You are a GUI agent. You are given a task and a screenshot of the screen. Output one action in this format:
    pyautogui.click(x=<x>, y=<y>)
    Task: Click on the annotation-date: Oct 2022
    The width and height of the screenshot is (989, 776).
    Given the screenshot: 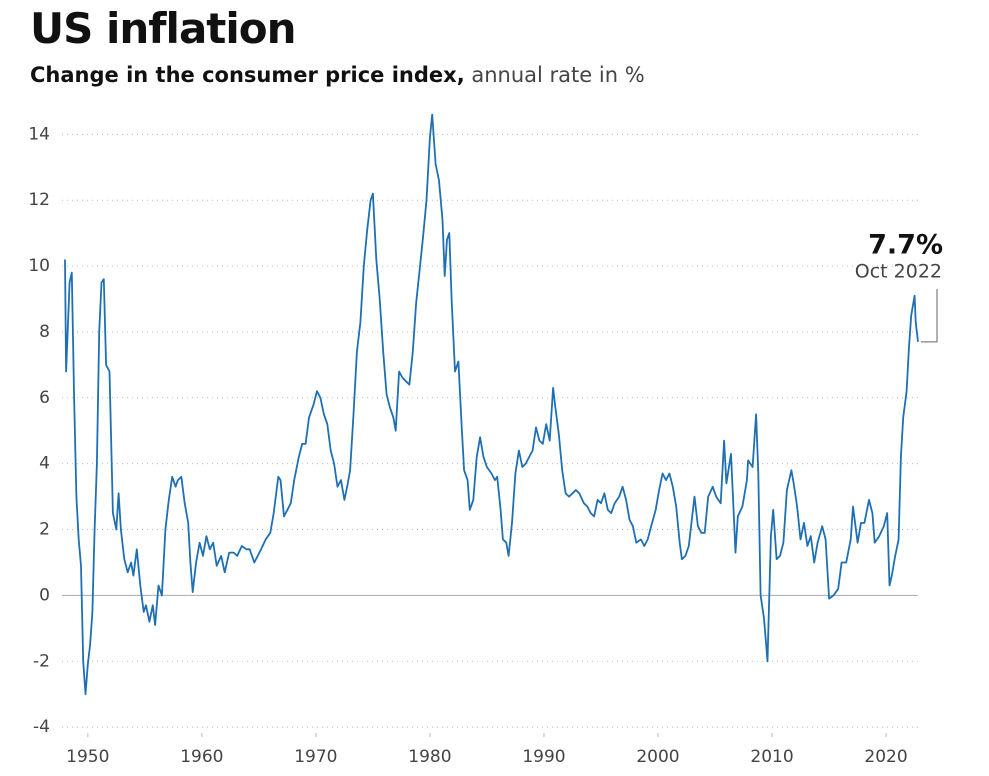 What is the action you would take?
    pyautogui.click(x=898, y=272)
    